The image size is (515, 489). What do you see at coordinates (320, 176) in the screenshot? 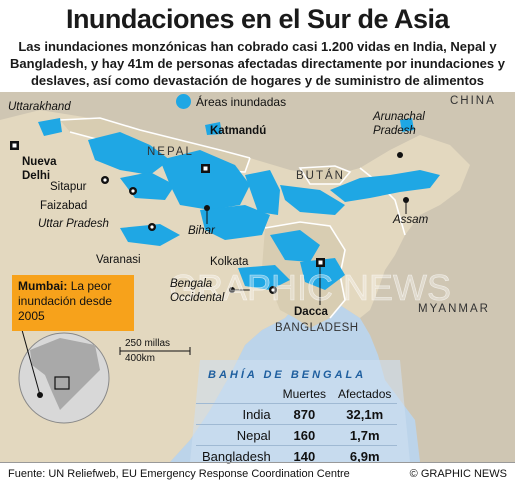
I see `country-bhutan: BUTÁN` at bounding box center [320, 176].